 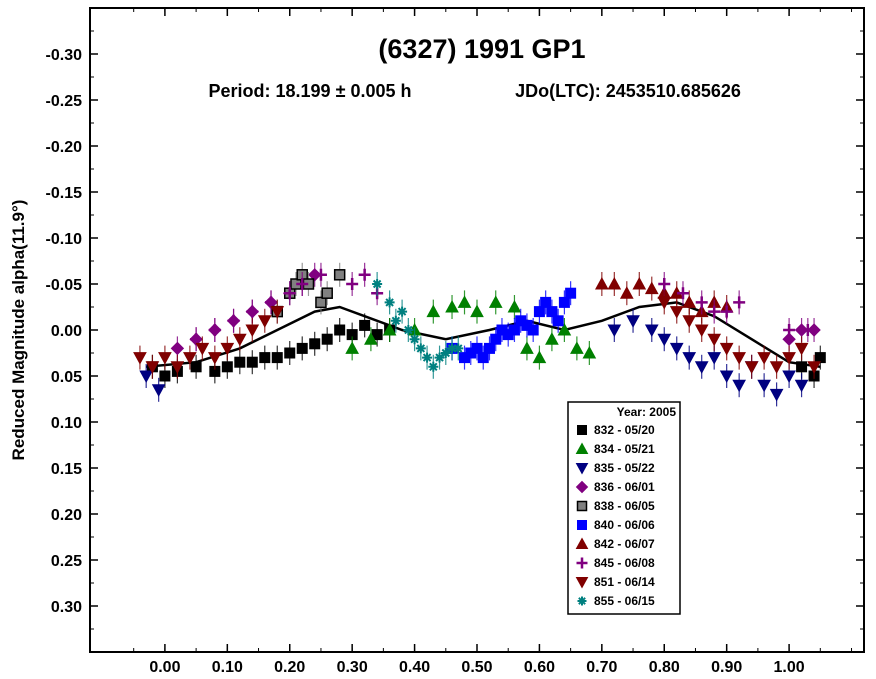 I want to click on y-tick-label: -0.05, so click(x=64, y=285).